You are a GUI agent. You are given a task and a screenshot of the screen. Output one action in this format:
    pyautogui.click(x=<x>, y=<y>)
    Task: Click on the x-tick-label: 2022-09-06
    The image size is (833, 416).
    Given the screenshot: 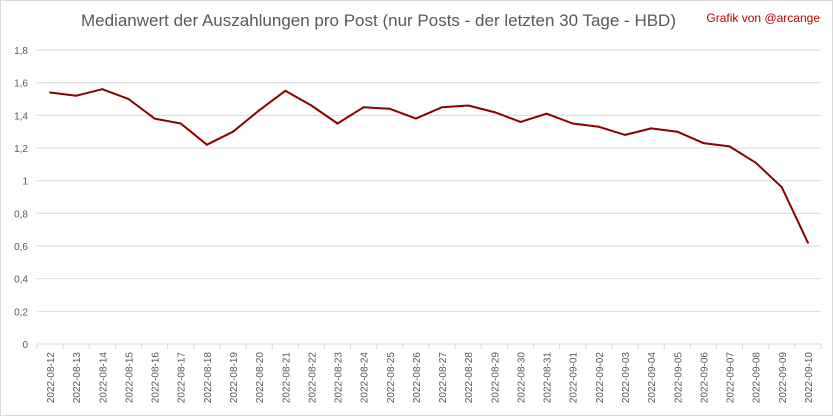 What is the action you would take?
    pyautogui.click(x=704, y=378)
    